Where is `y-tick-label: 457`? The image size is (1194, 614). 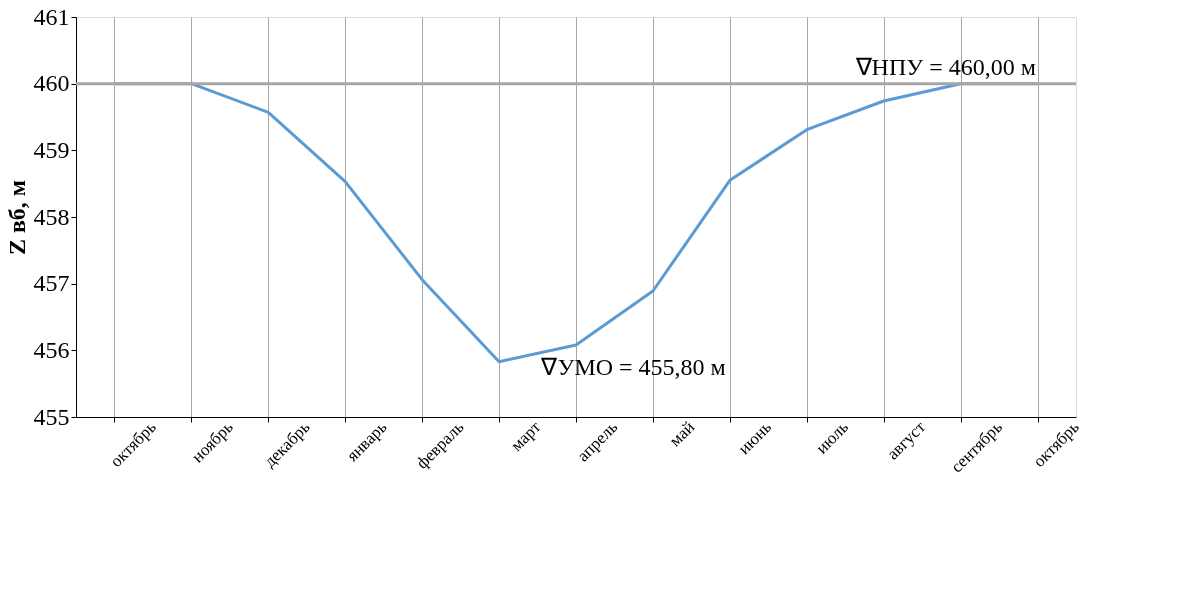 y-tick-label: 457 is located at coordinates (51, 283).